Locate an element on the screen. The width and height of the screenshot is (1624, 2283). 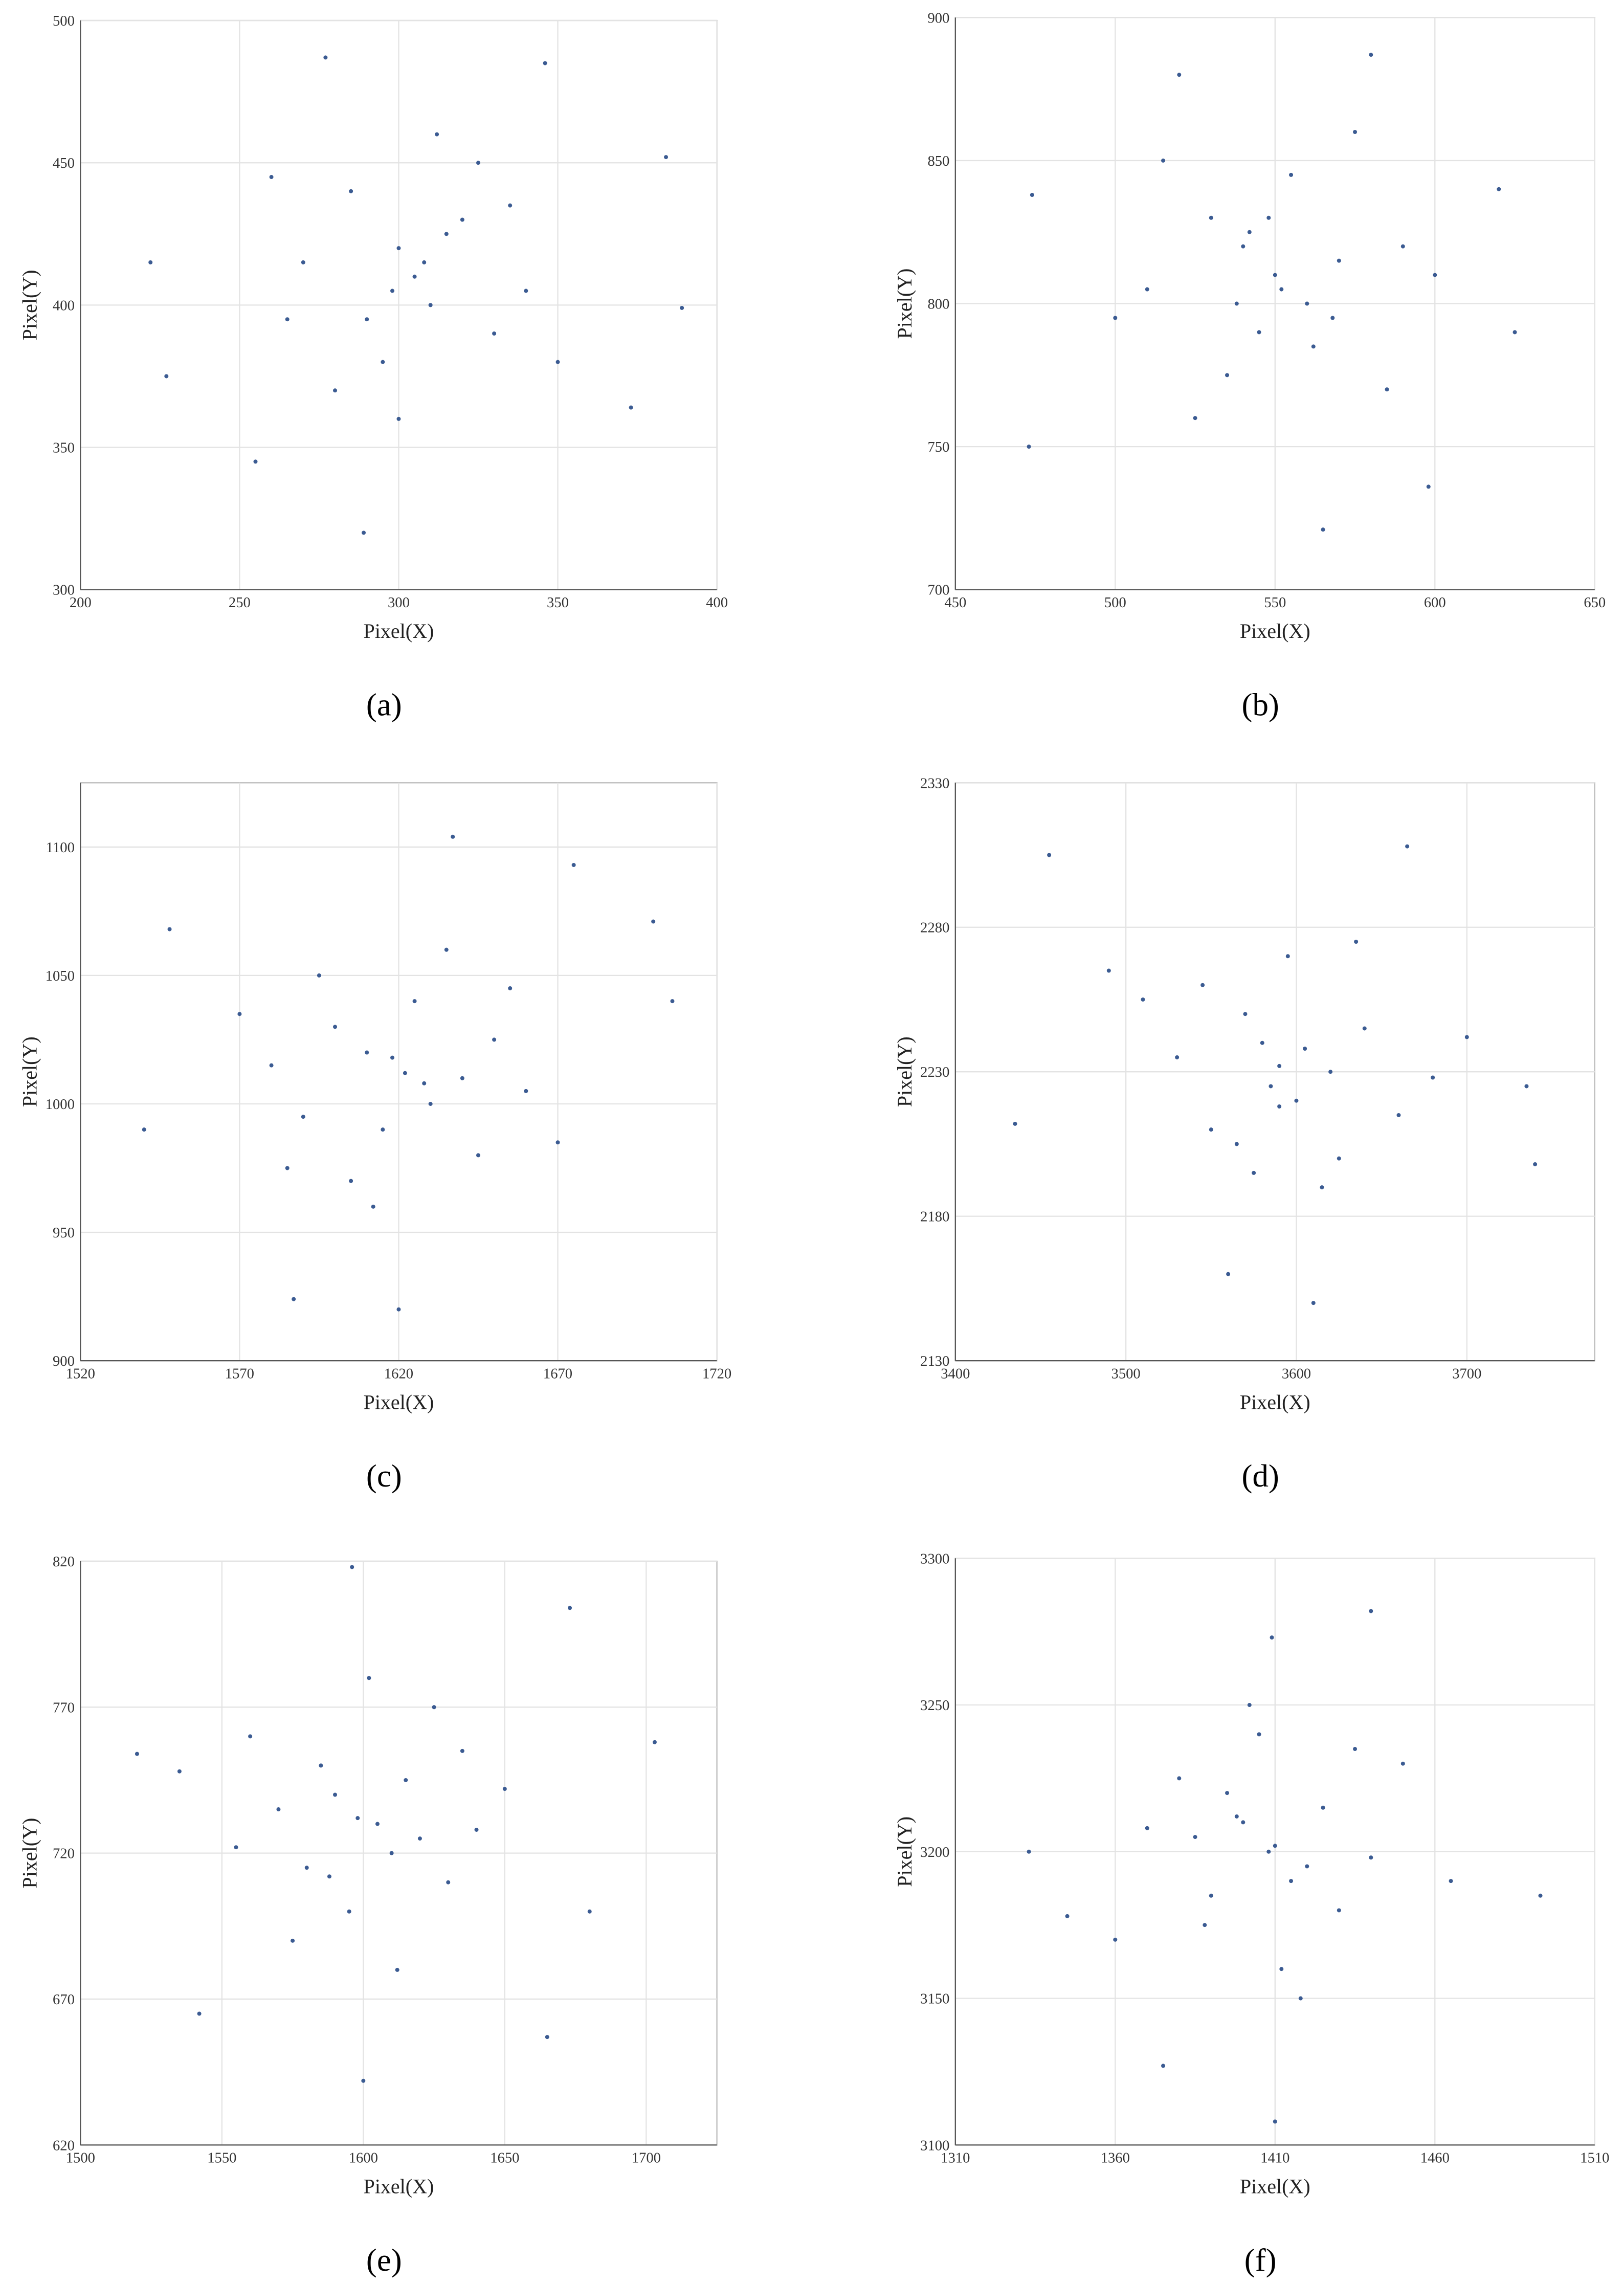
y-tick-label: 3300 is located at coordinates (935, 1559).